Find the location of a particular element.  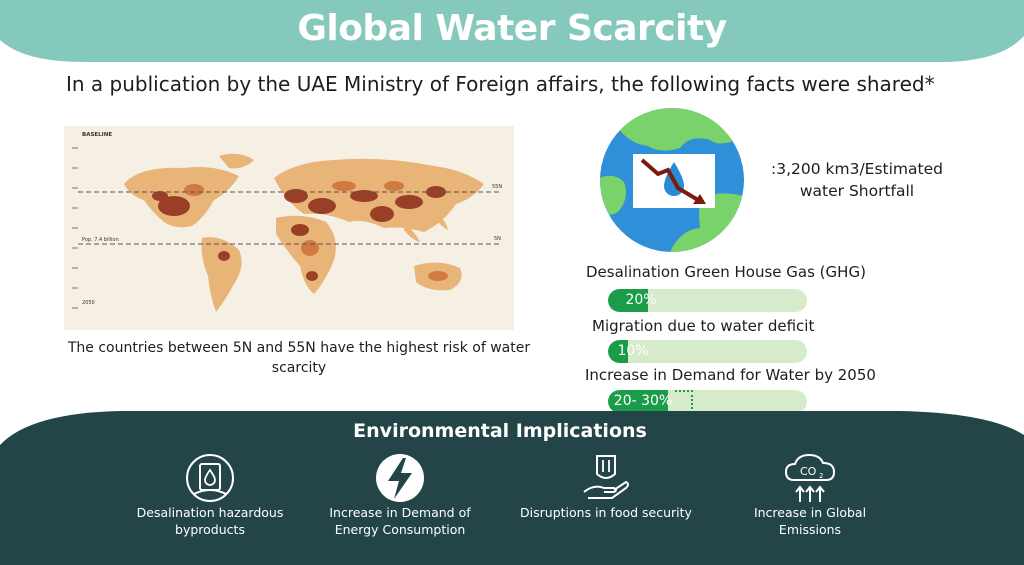

progress-bar-ghg: 20% is located at coordinates (707, 300).